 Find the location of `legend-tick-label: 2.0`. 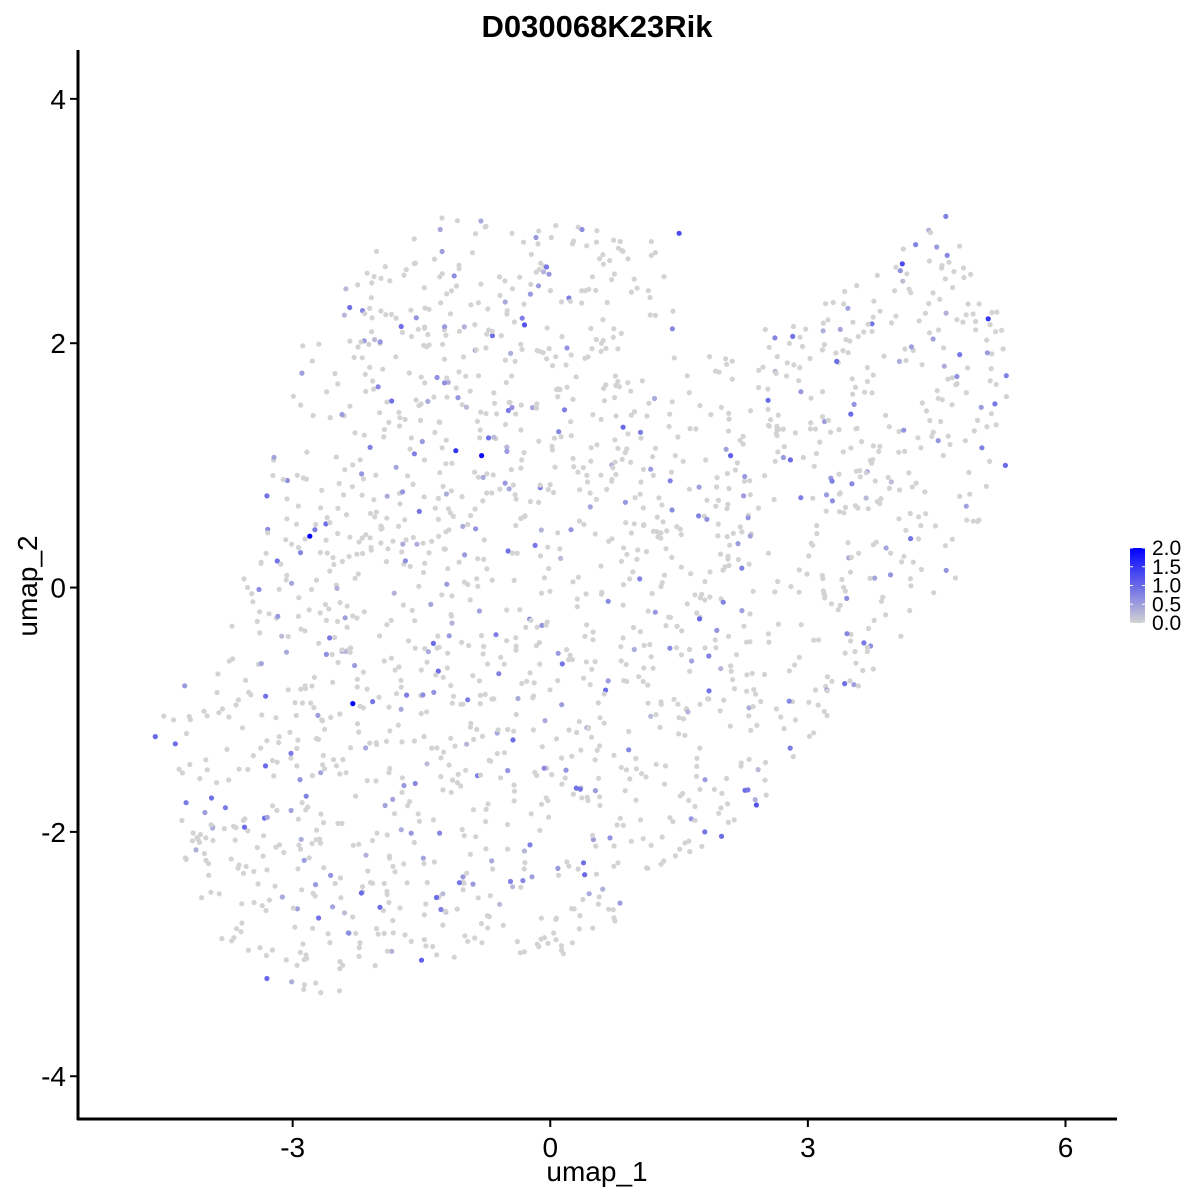

legend-tick-label: 2.0 is located at coordinates (1166, 548).